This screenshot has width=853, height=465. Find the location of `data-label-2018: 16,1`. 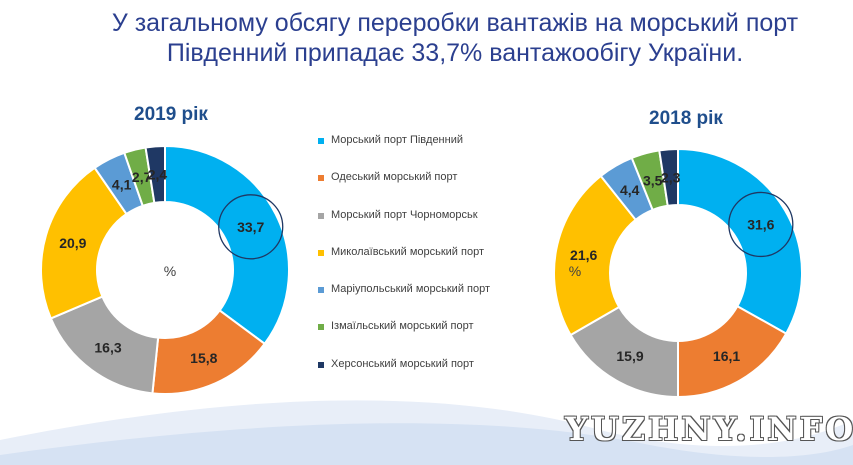

data-label-2018: 16,1 is located at coordinates (726, 356).